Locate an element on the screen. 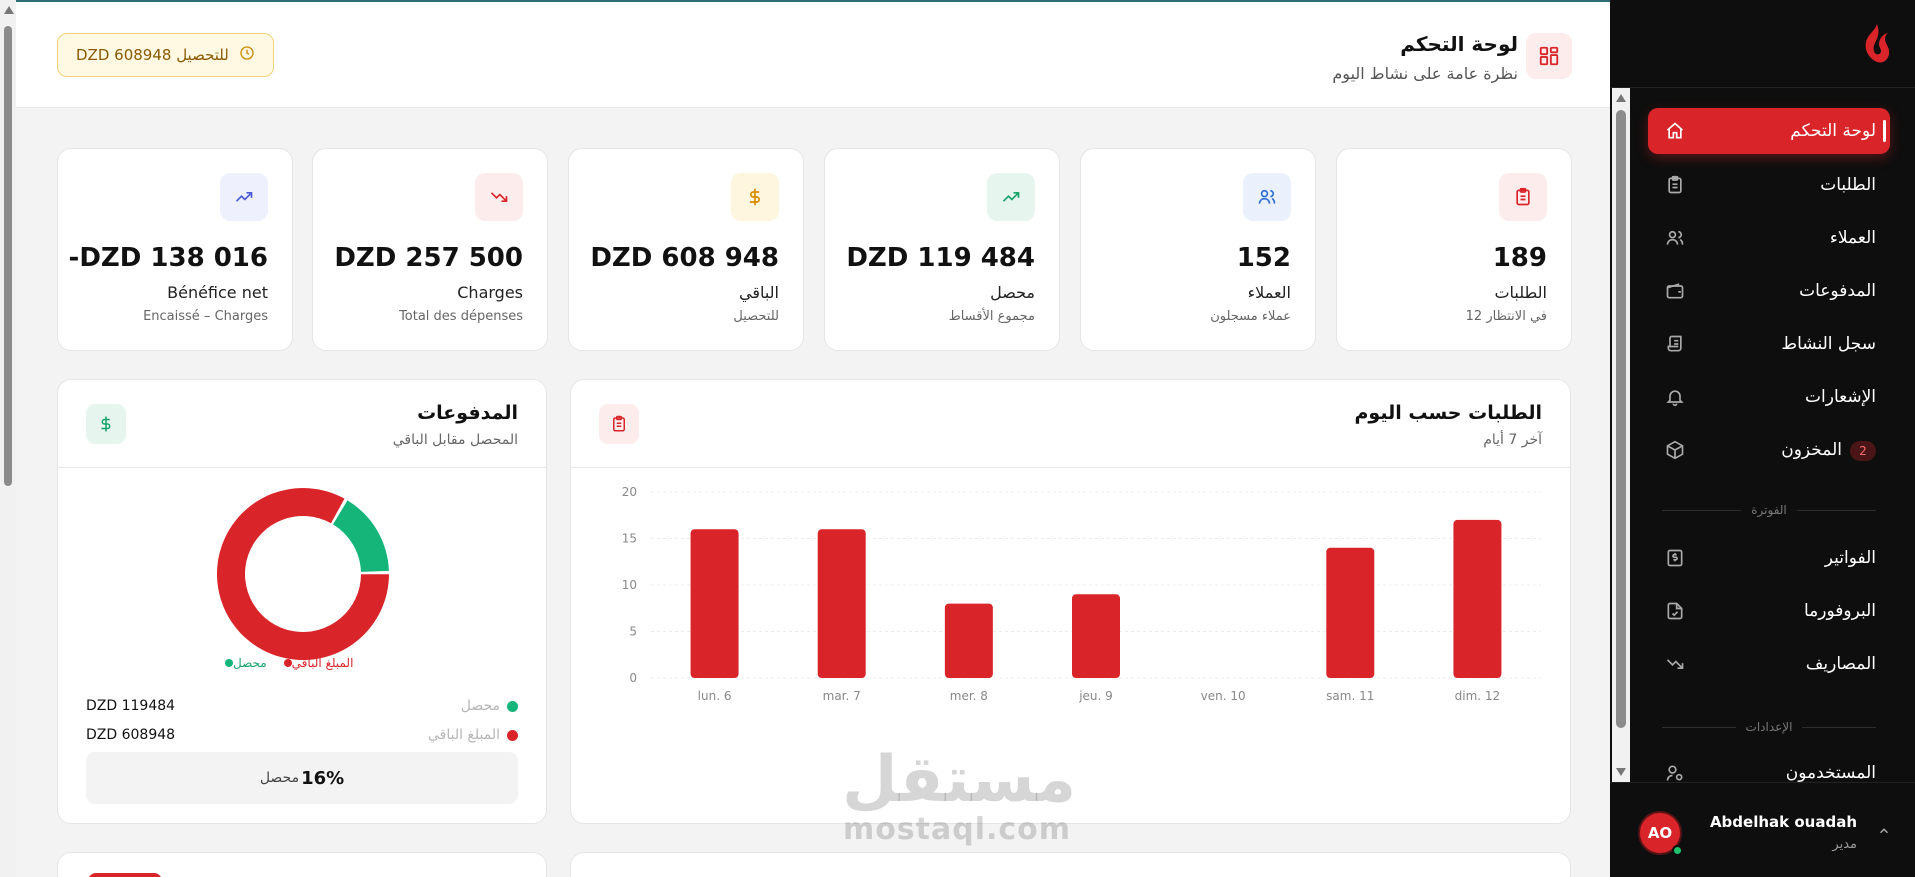 The image size is (1915, 877). lower-card-left is located at coordinates (302, 864).